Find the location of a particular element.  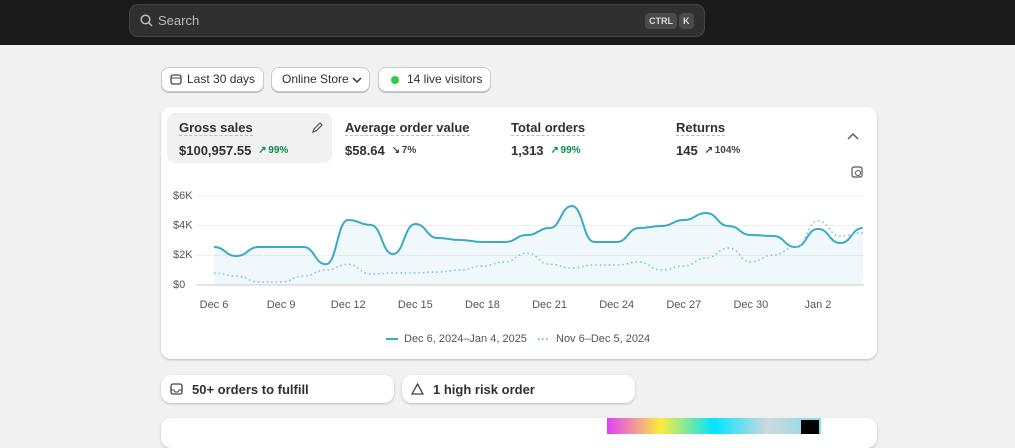

selected-metric is located at coordinates (249, 138).